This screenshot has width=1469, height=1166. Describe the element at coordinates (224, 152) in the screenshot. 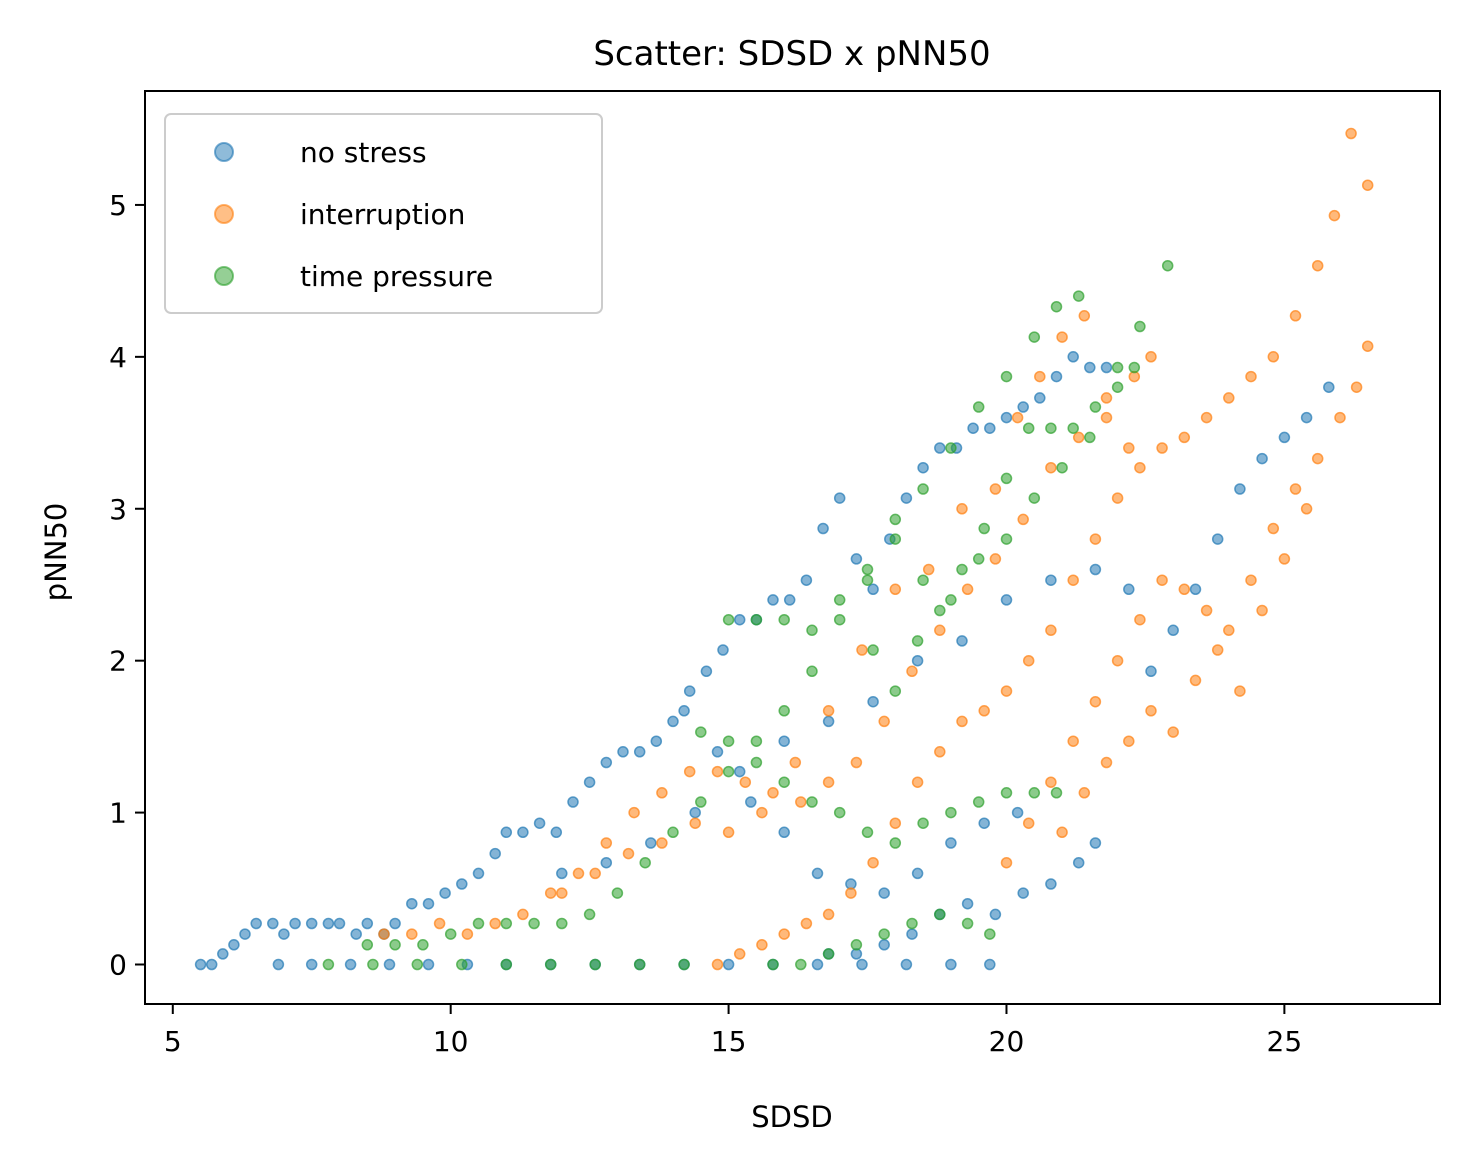

I see `legend-marker-no-stress` at that location.